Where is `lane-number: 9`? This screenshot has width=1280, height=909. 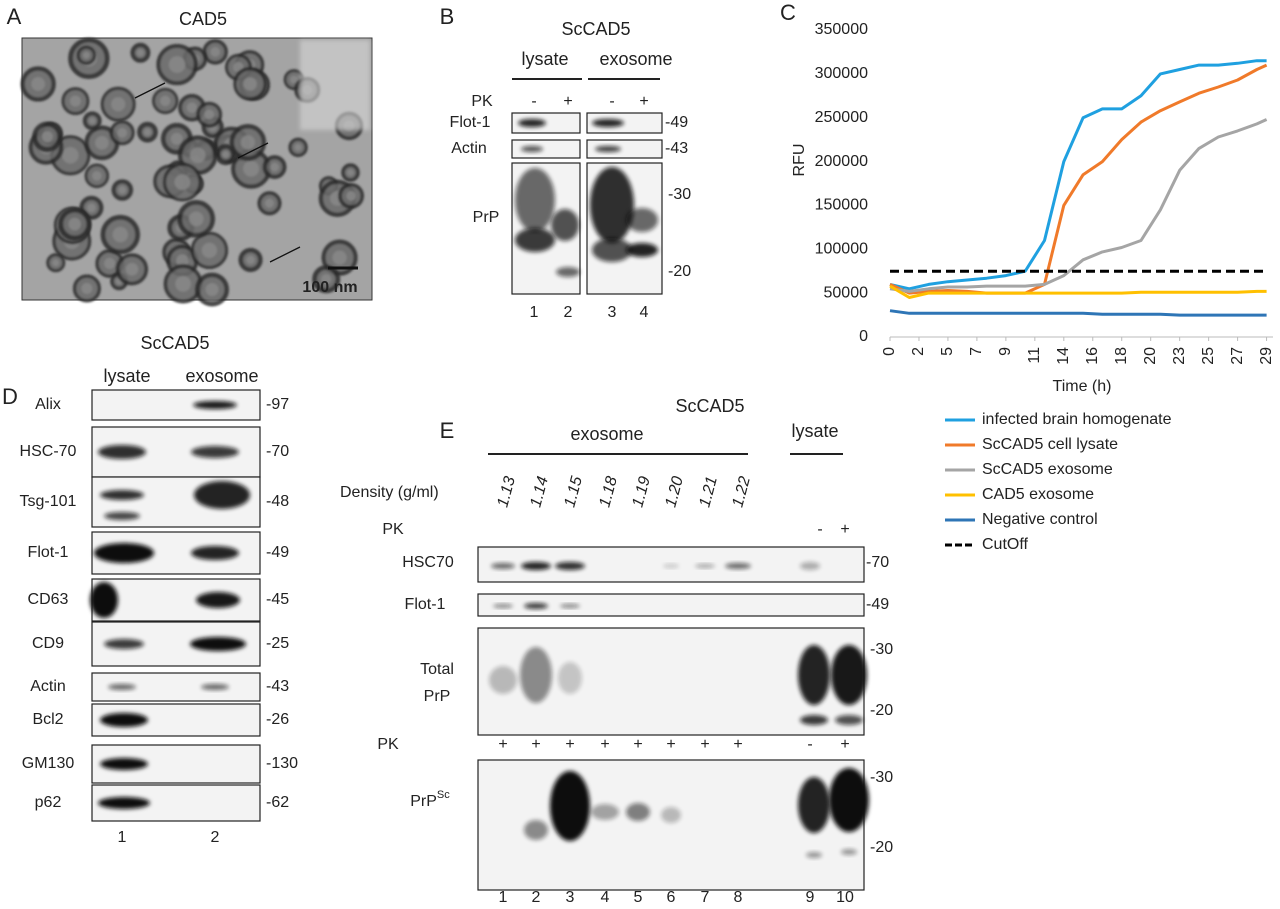
lane-number: 9 is located at coordinates (810, 897).